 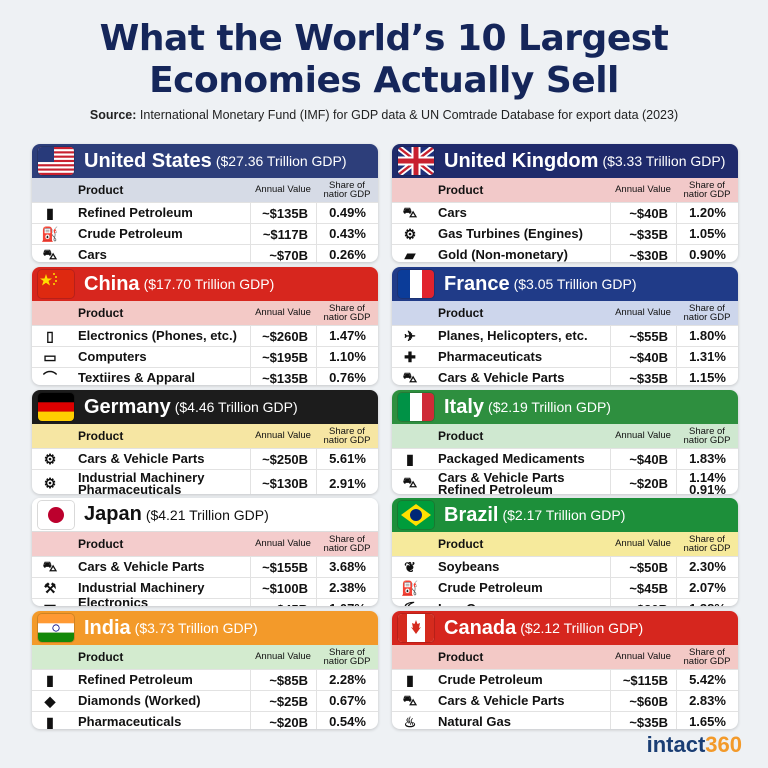 What do you see at coordinates (410, 721) in the screenshot?
I see `flame-icon: ♨` at bounding box center [410, 721].